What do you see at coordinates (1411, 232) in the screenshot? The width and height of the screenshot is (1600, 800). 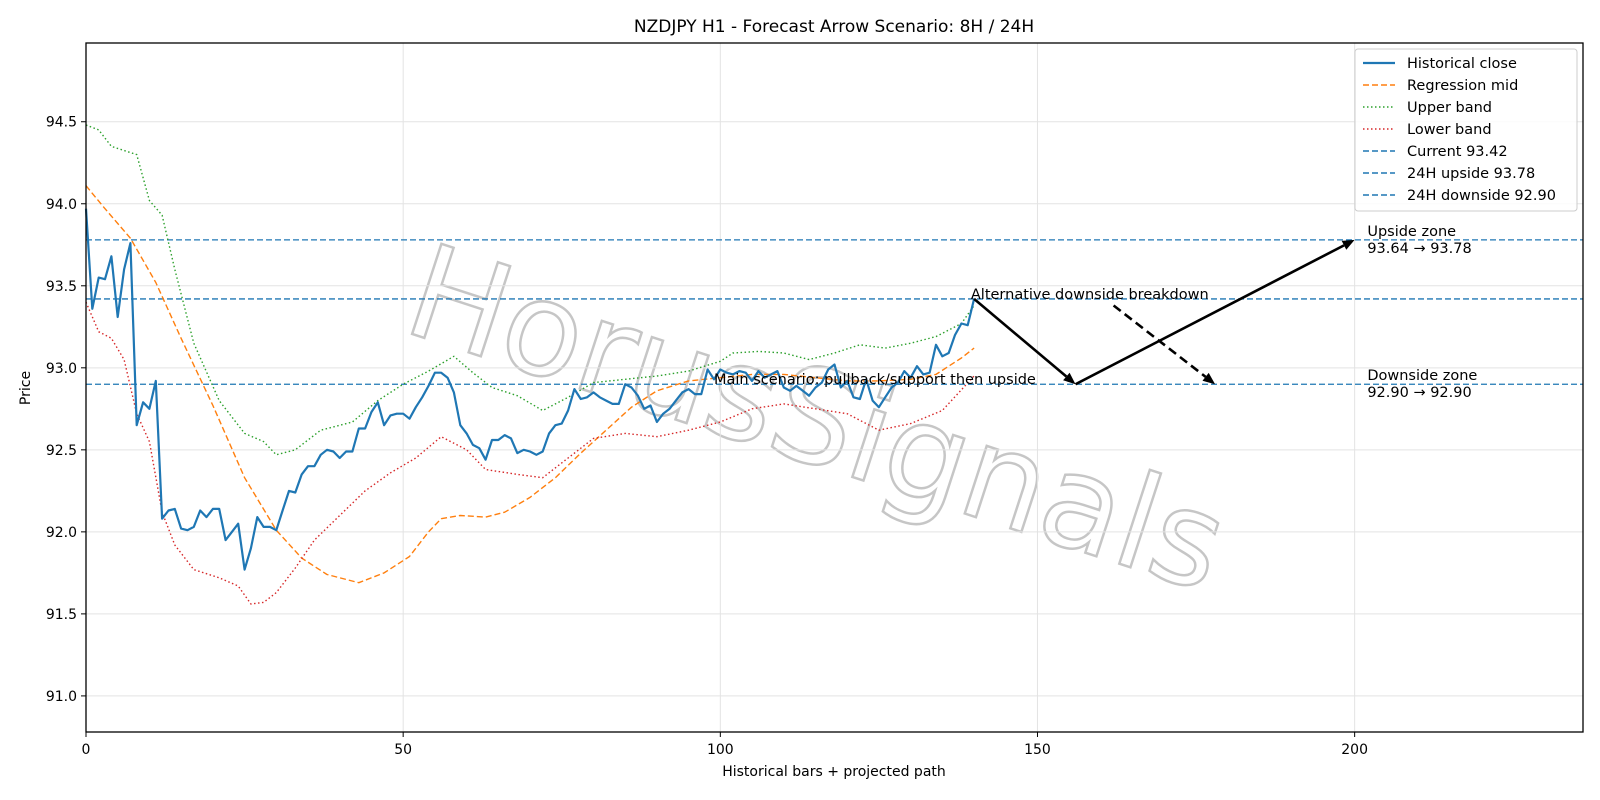 I see `annotation-text: Upside zone` at bounding box center [1411, 232].